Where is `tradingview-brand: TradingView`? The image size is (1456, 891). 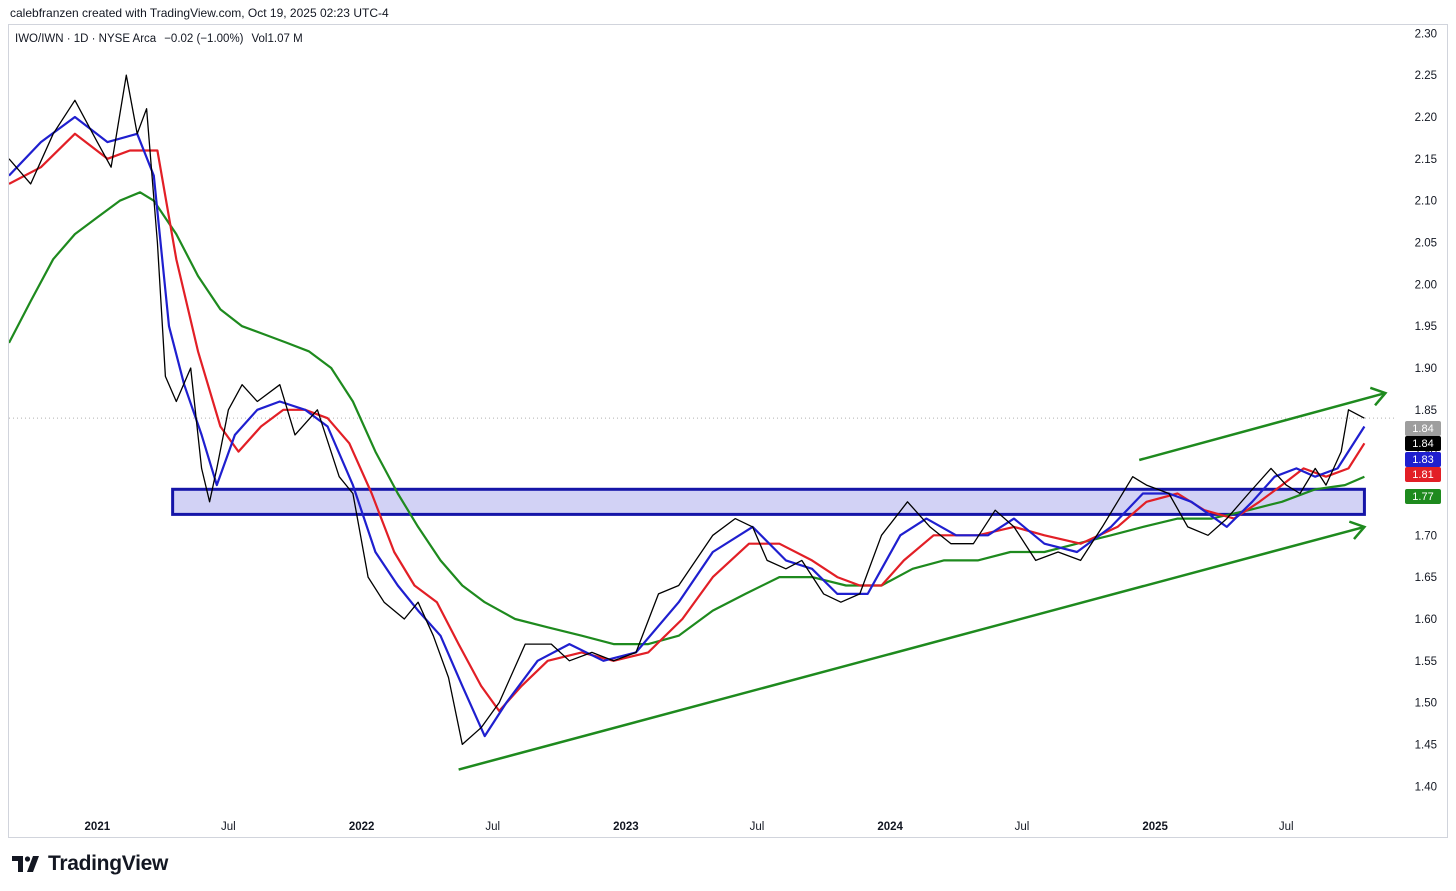
tradingview-brand: TradingView is located at coordinates (108, 863).